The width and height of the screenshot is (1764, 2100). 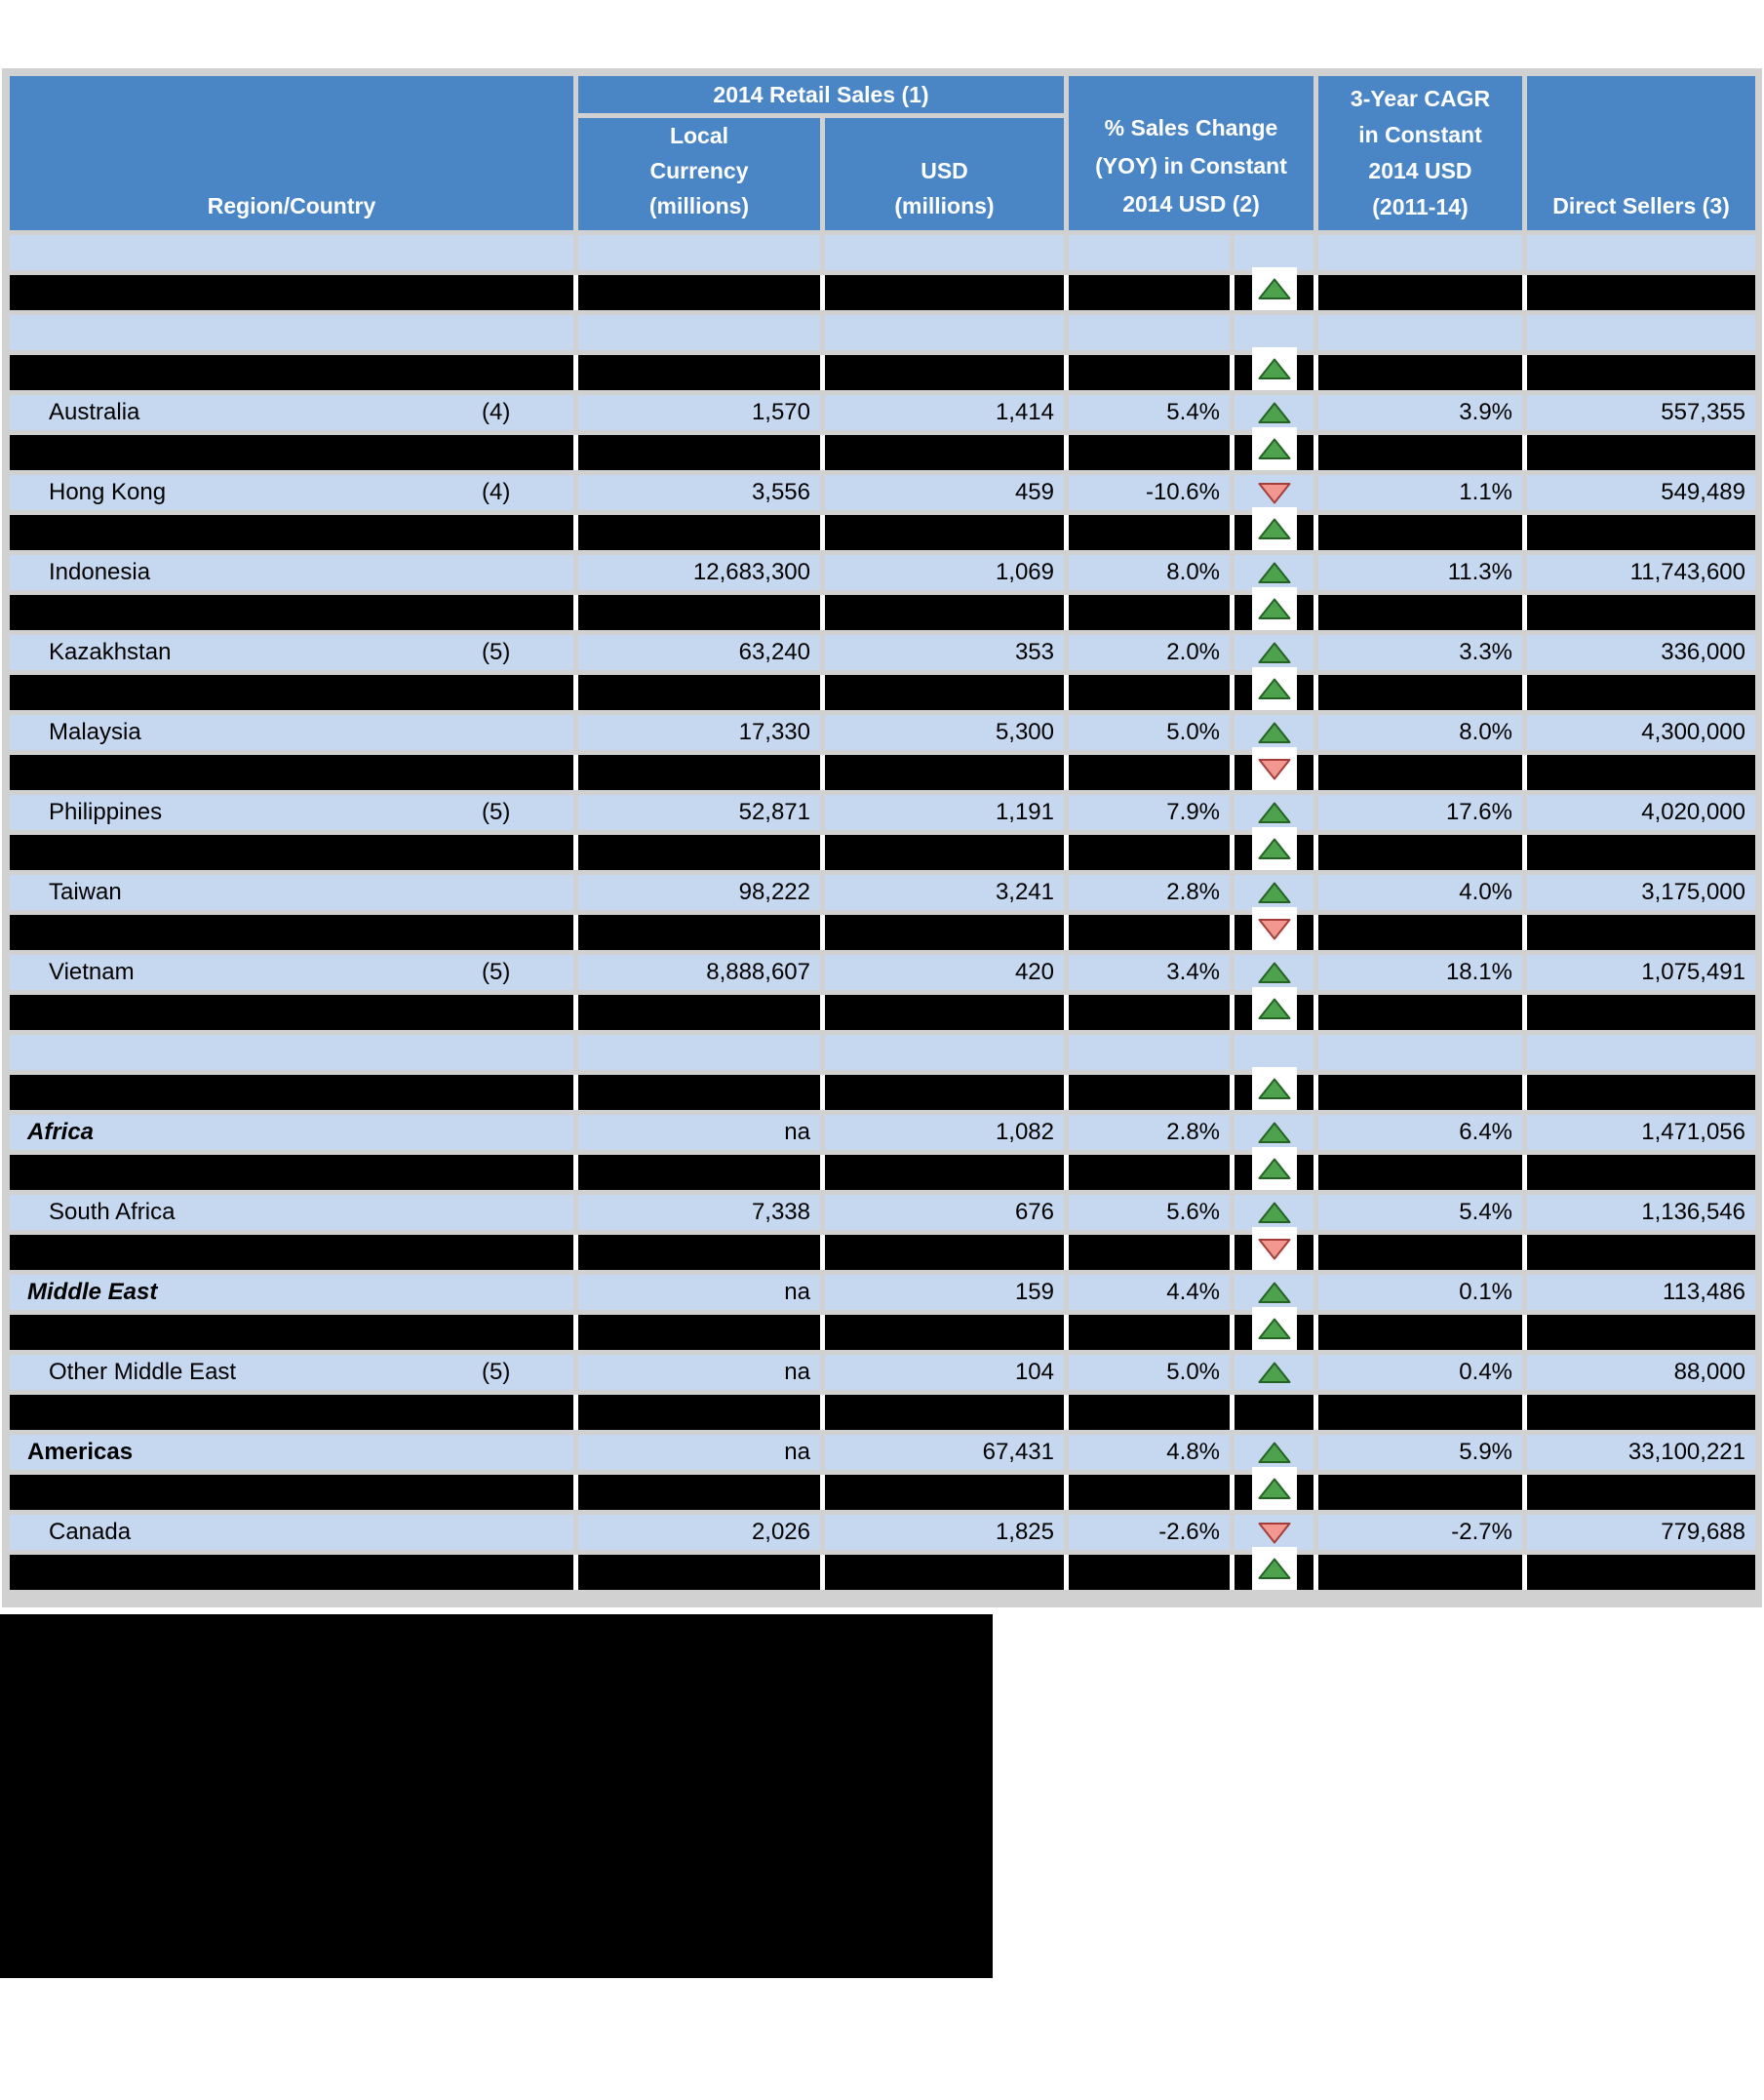 What do you see at coordinates (1641, 652) in the screenshot?
I see `cell-direct-sellers: 336,000` at bounding box center [1641, 652].